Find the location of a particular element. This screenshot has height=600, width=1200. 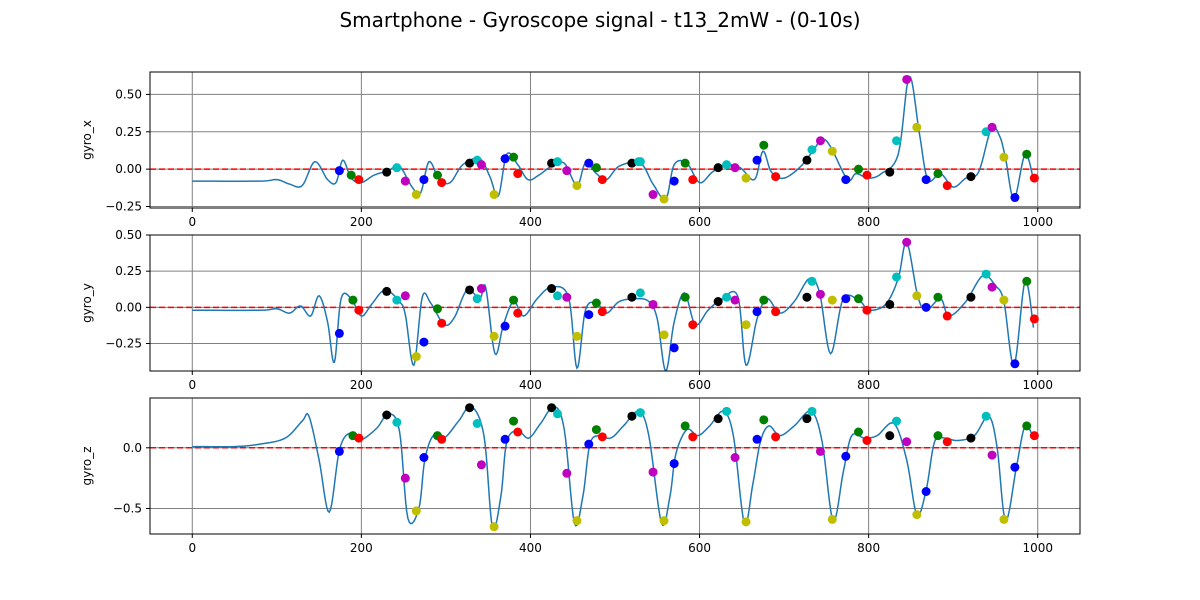

signal-line-gyro_z is located at coordinates (613, 467).